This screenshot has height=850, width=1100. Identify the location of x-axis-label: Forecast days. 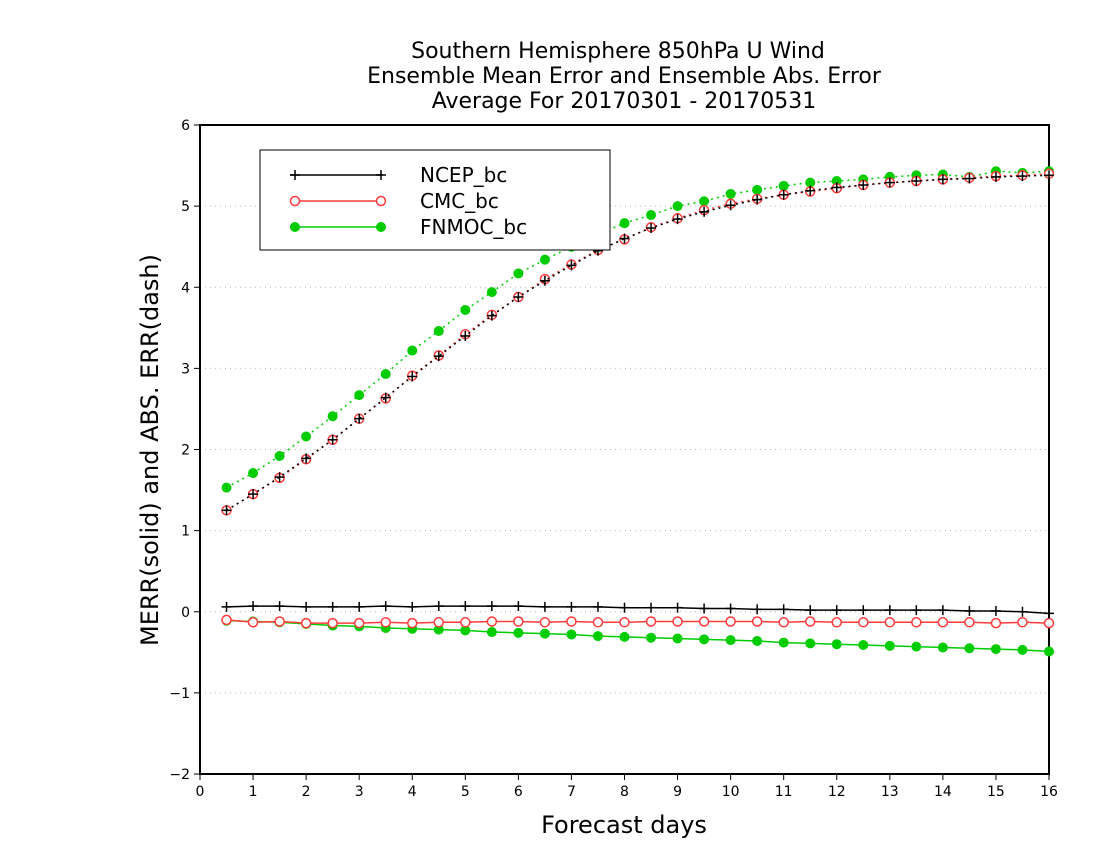
(624, 825).